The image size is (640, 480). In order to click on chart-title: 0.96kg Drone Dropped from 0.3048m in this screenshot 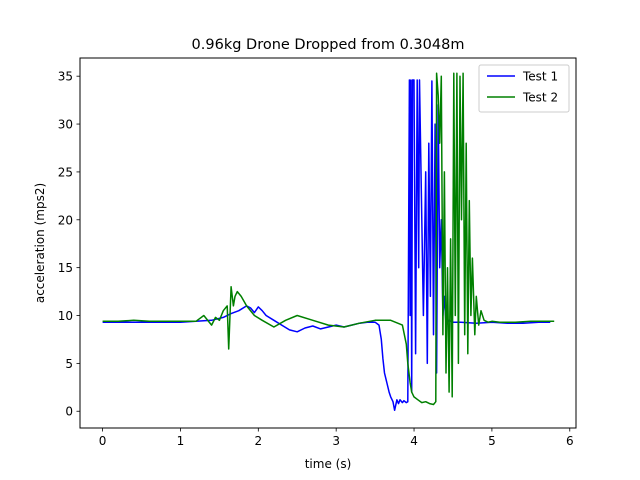, I will do `click(328, 45)`.